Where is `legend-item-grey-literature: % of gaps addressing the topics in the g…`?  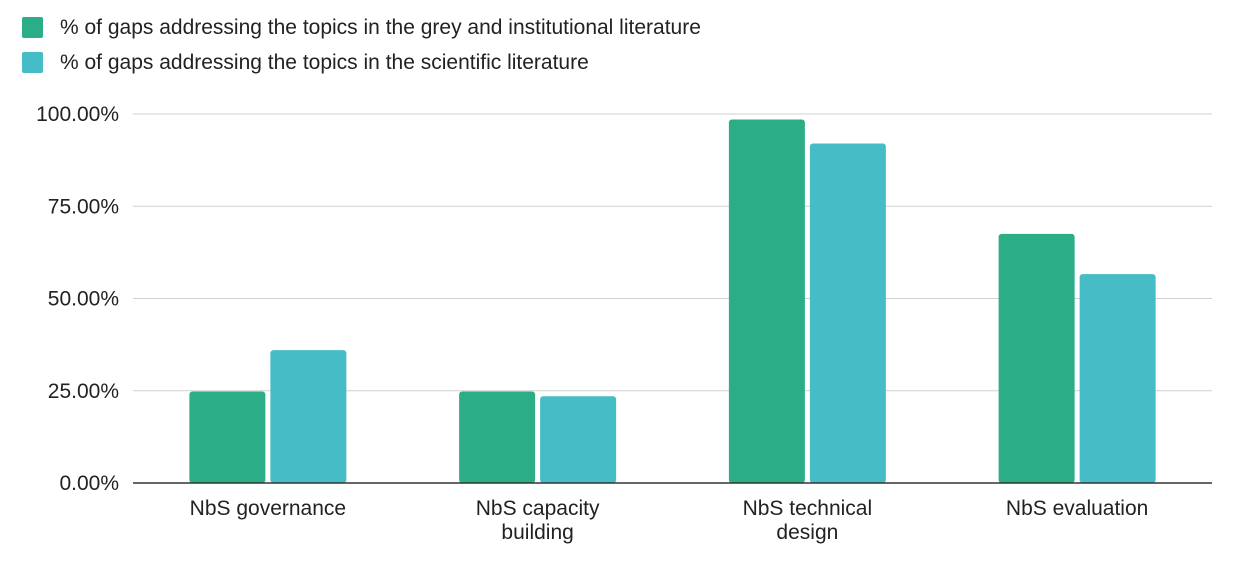
legend-item-grey-literature: % of gaps addressing the topics in the g… is located at coordinates (361, 27).